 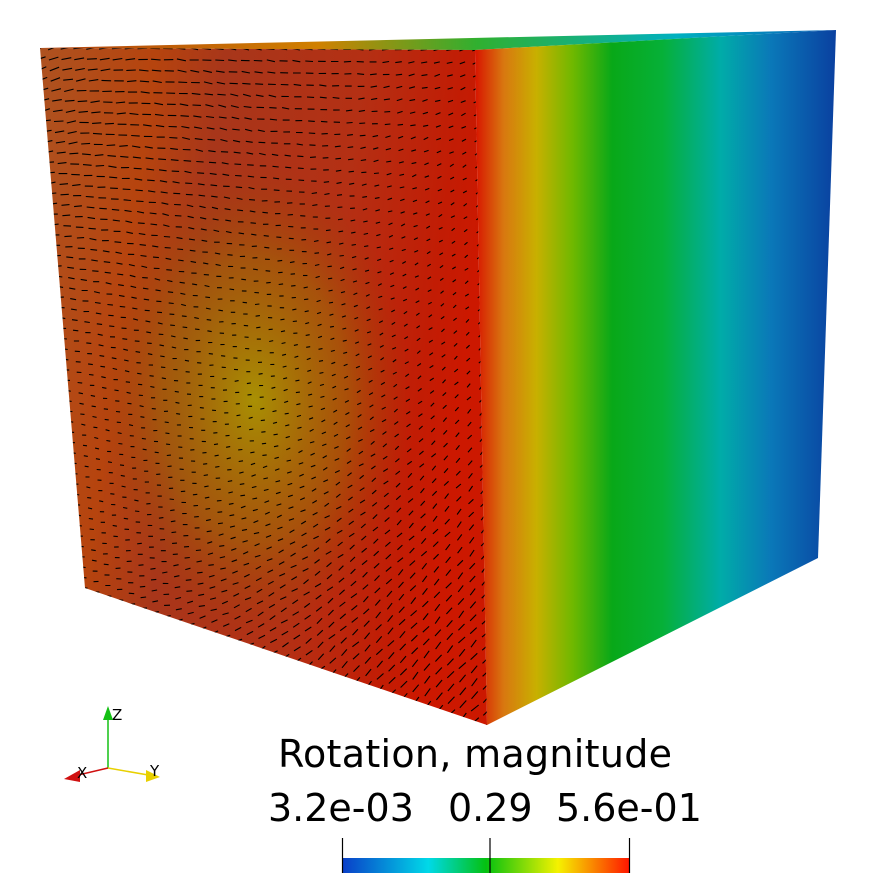 I want to click on colorbar-min-label: 3.2e-03, so click(x=341, y=808).